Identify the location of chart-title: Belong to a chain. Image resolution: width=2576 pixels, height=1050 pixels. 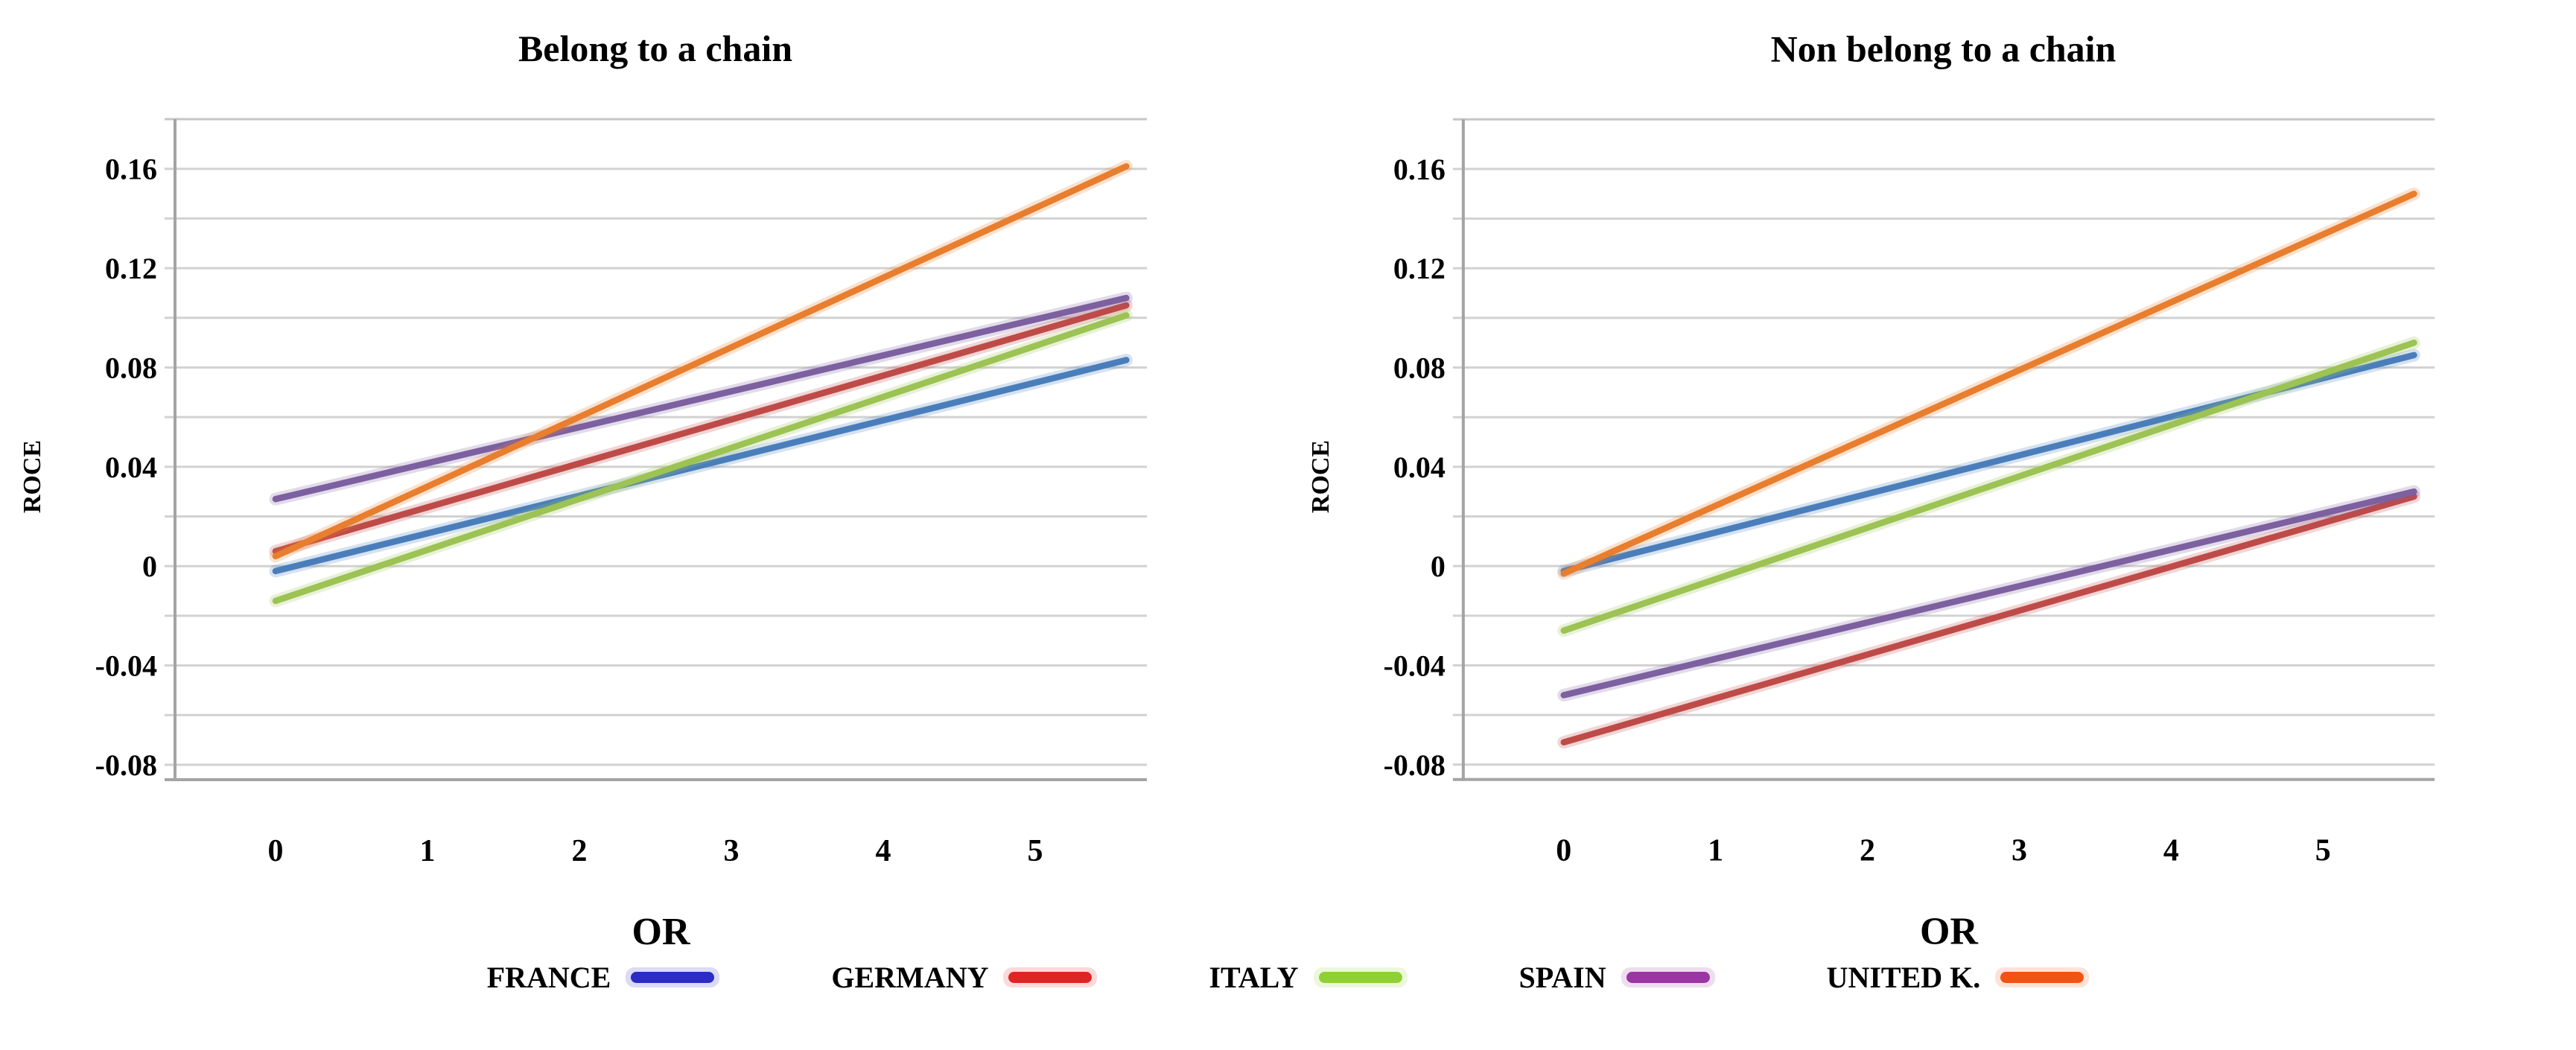
(655, 48).